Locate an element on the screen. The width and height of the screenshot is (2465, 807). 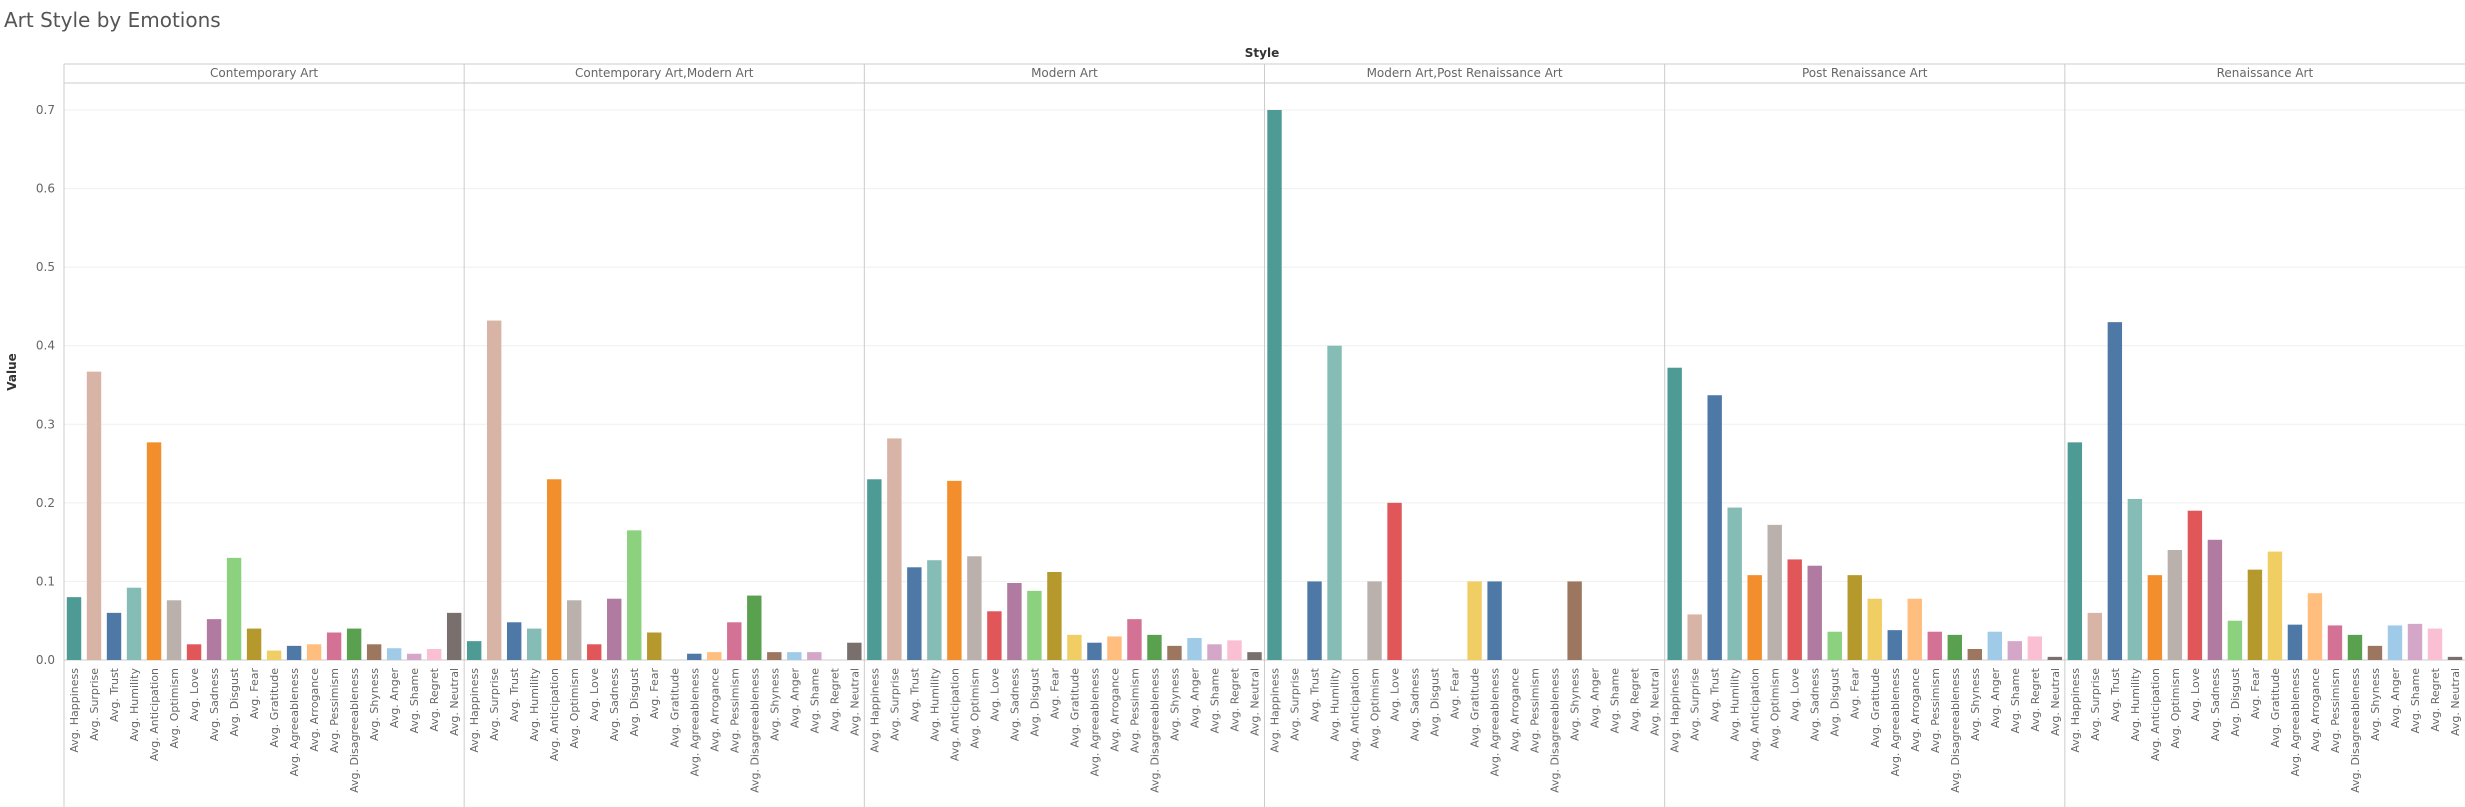
x-tick-label: Avg. Disagreeableness is located at coordinates (2355, 730).